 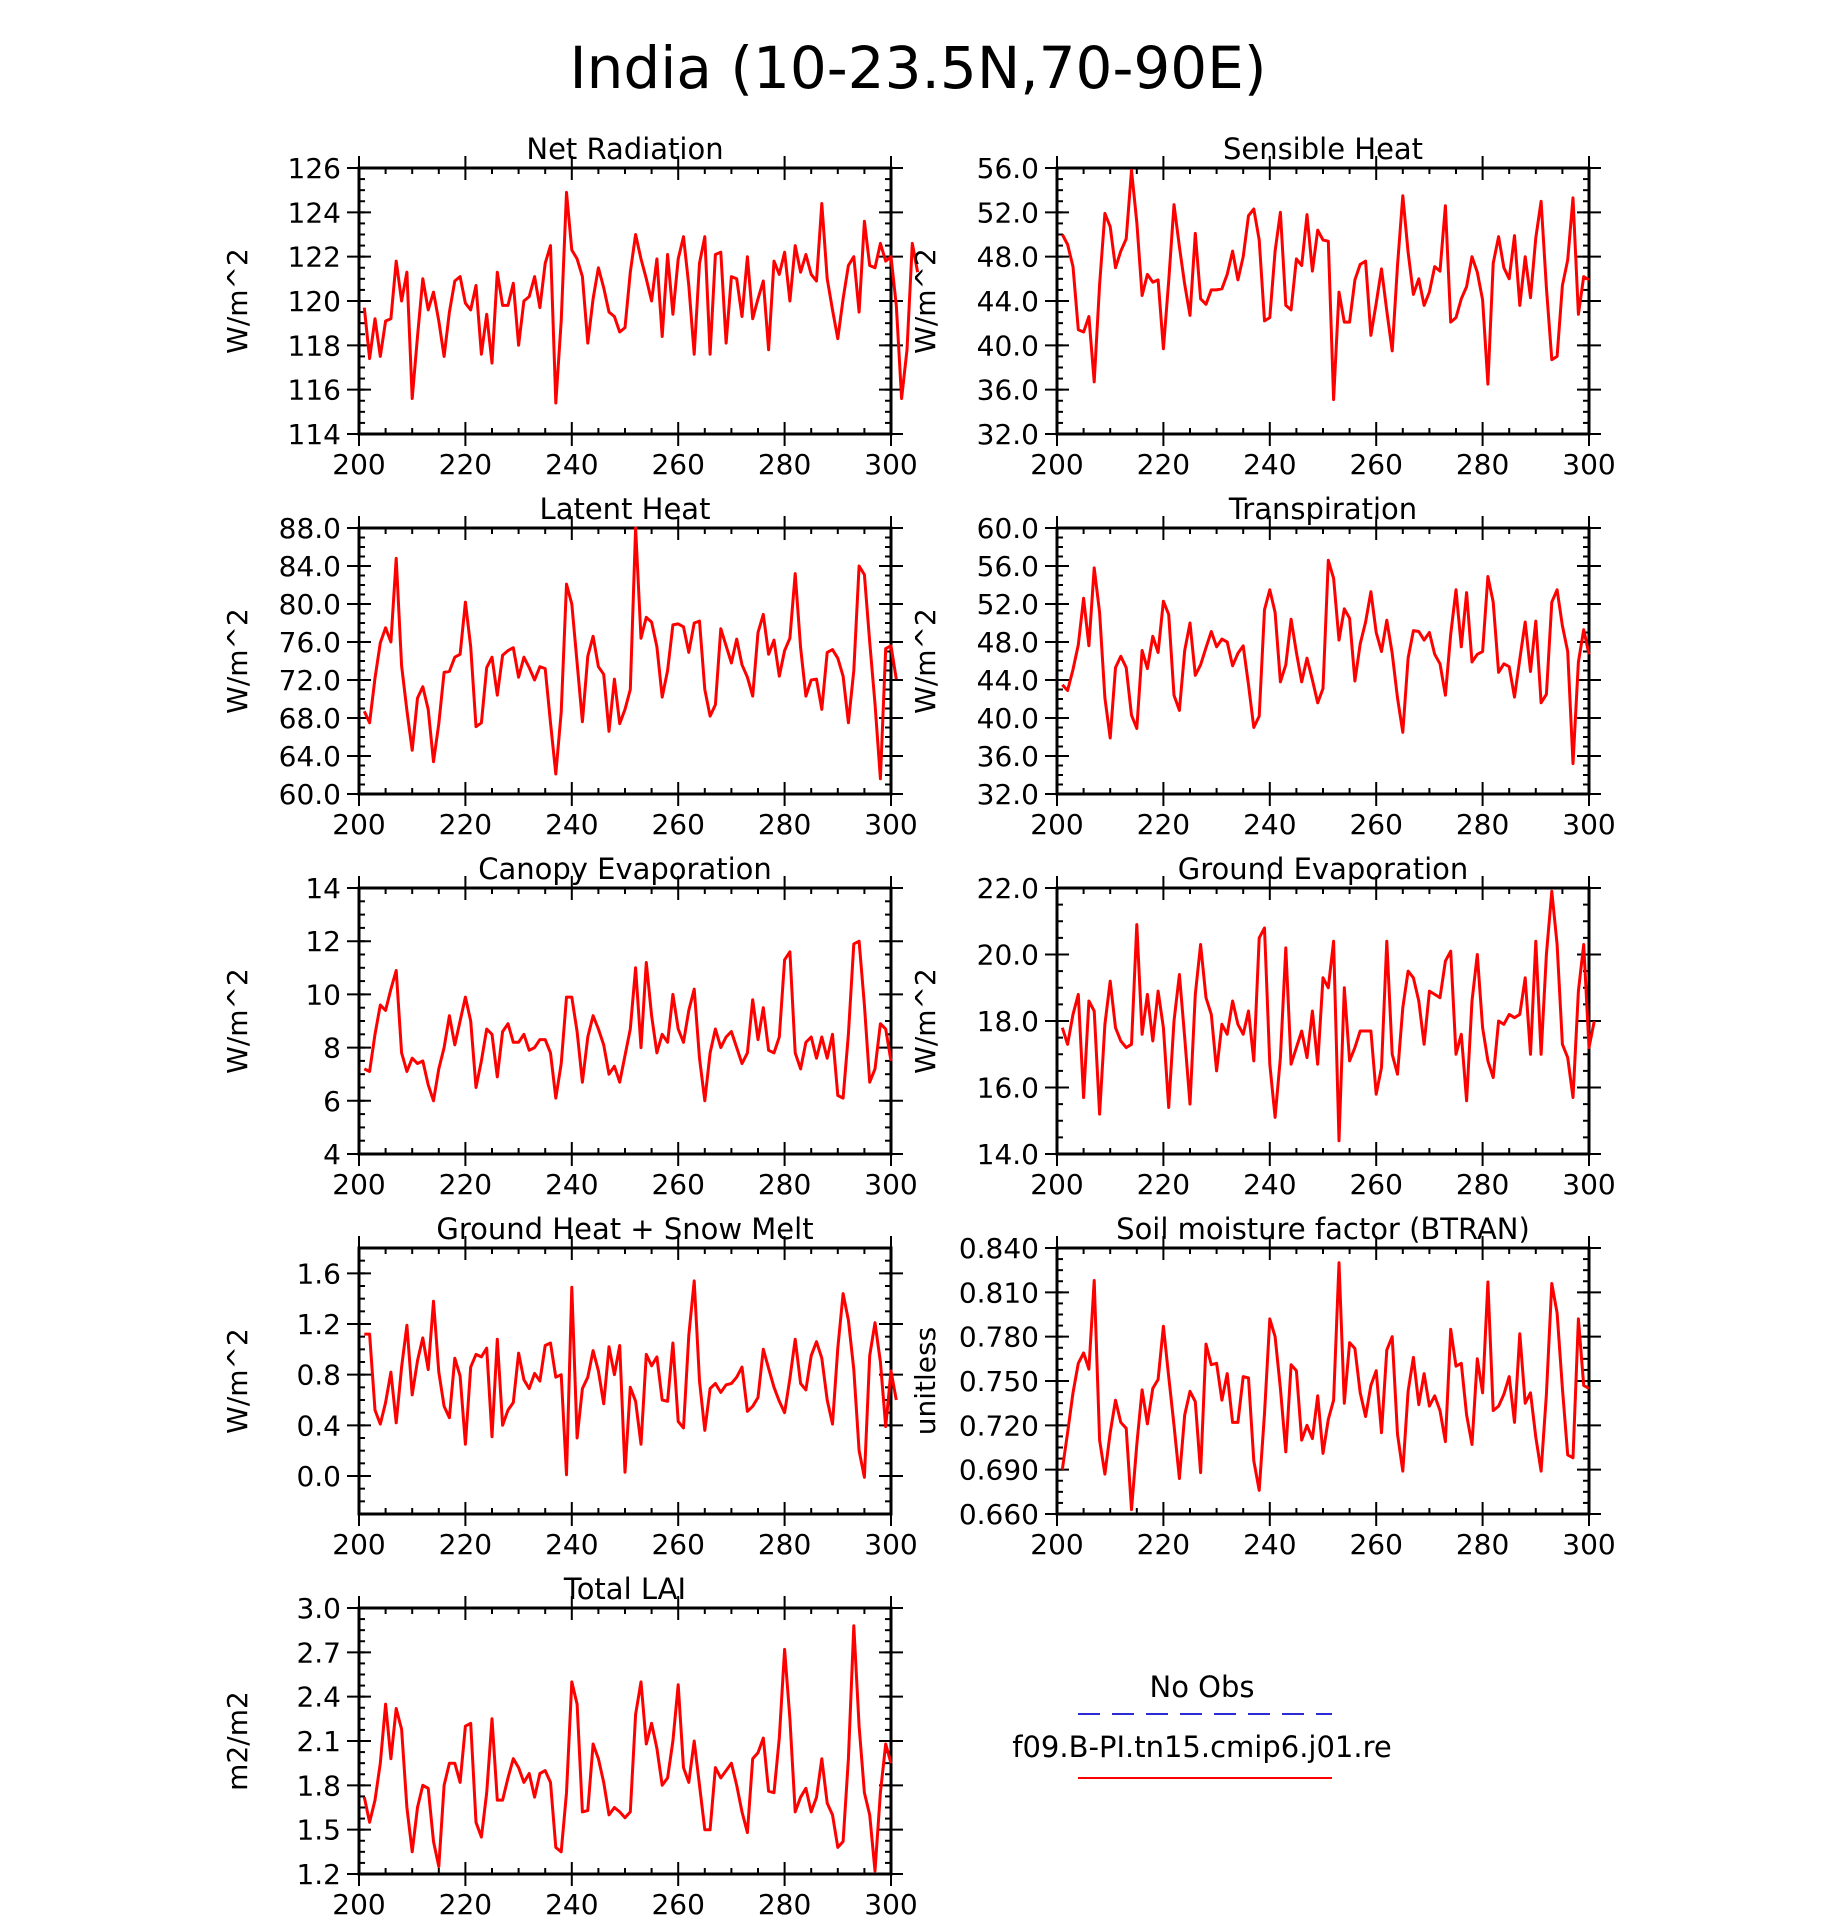 I want to click on y-tick-label: 64.0, so click(x=310, y=756).